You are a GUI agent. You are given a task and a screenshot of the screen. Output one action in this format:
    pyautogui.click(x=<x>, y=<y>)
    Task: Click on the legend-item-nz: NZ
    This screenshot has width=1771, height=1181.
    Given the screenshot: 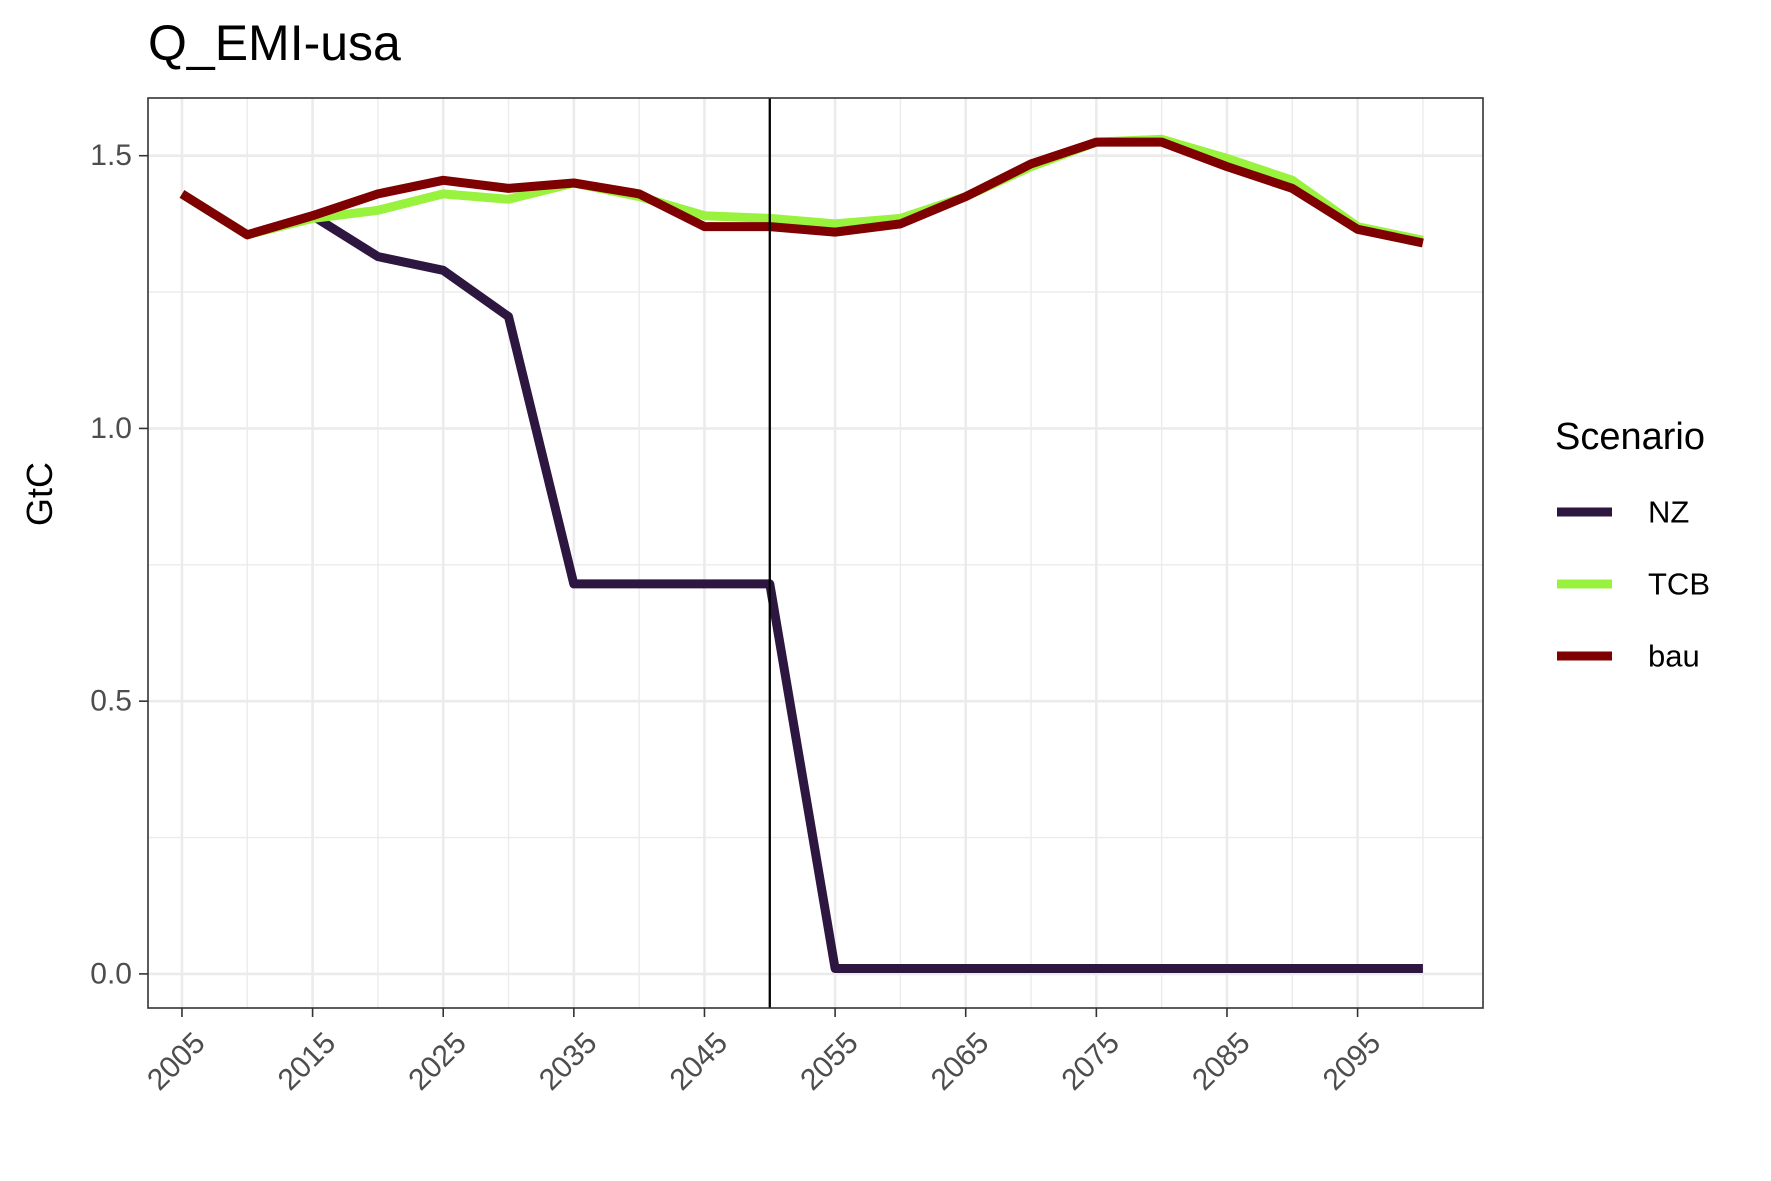 What is the action you would take?
    pyautogui.click(x=1623, y=512)
    